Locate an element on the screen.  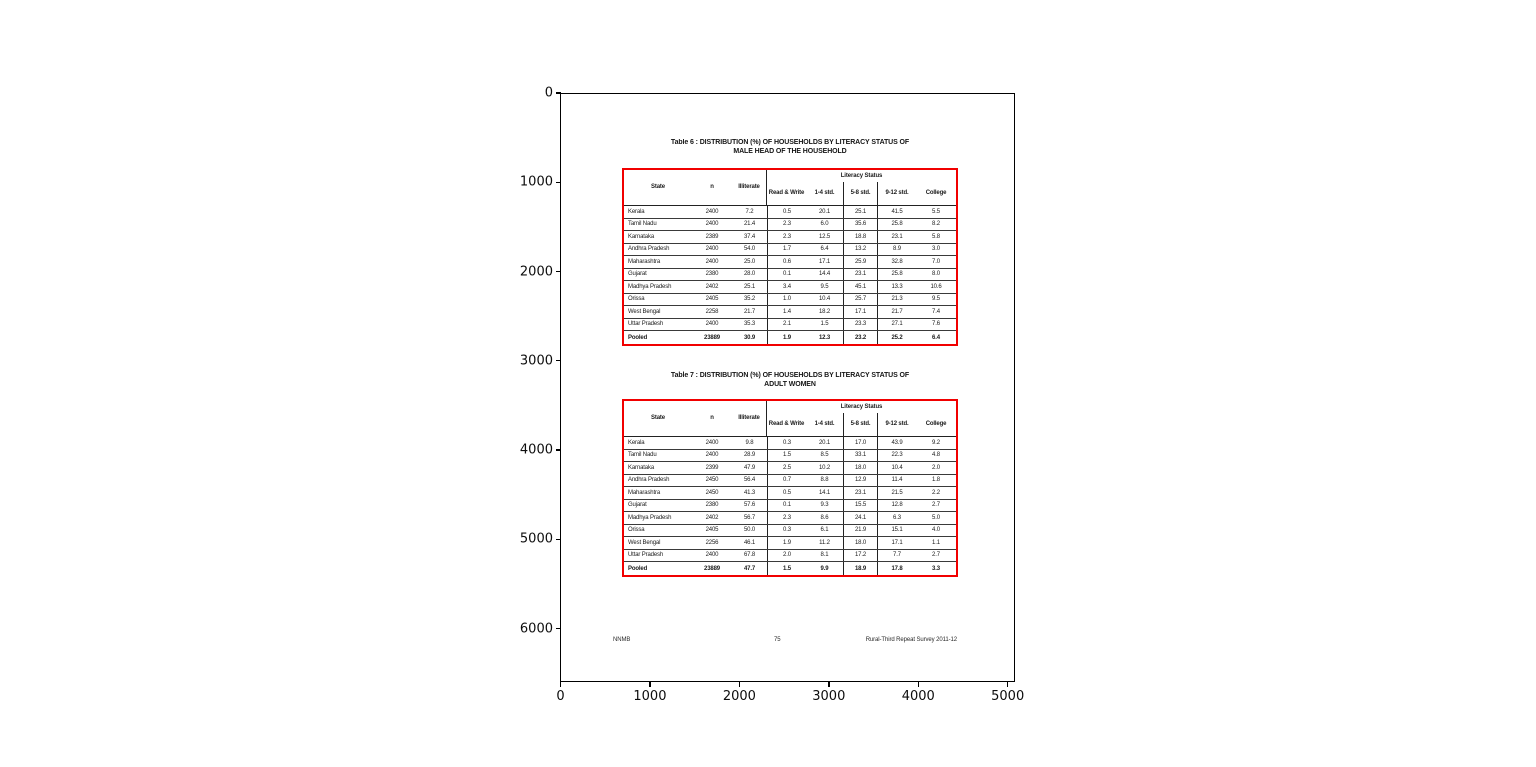
value-cell: 3.4 is located at coordinates (786, 287).